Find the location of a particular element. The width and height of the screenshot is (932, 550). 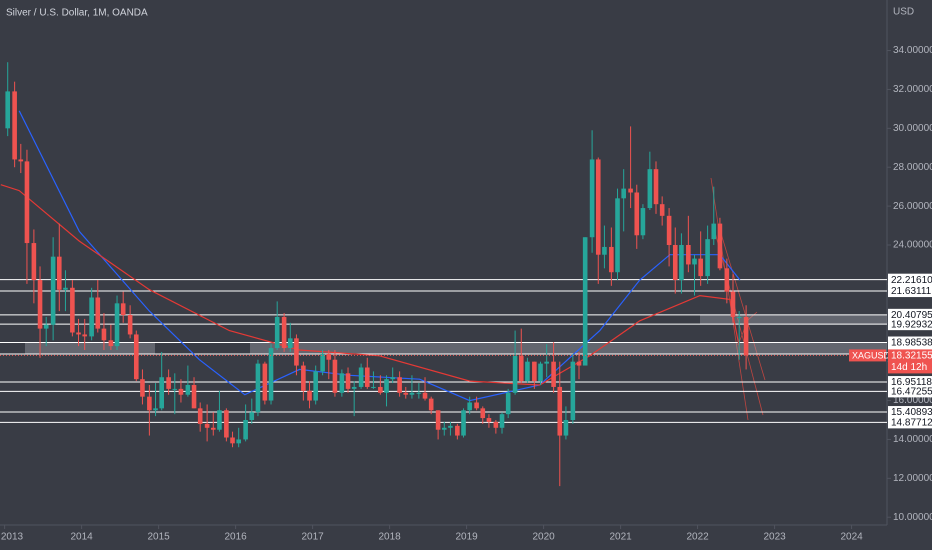

price-zone is located at coordinates (90, 348).